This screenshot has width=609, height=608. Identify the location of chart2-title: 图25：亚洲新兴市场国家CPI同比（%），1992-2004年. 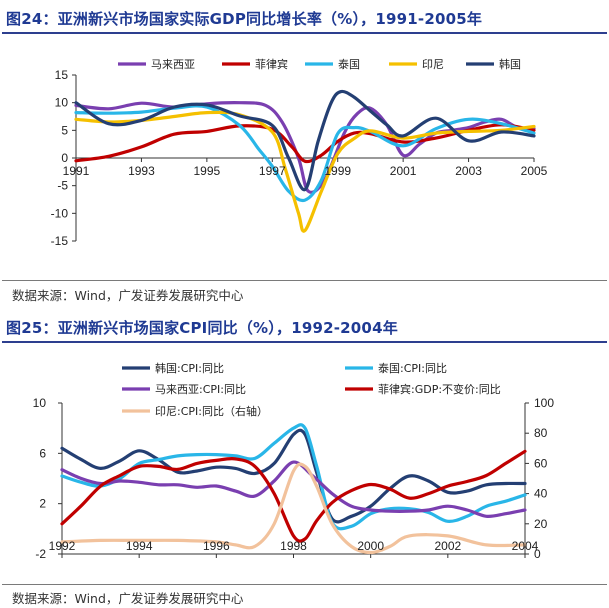
(202, 328).